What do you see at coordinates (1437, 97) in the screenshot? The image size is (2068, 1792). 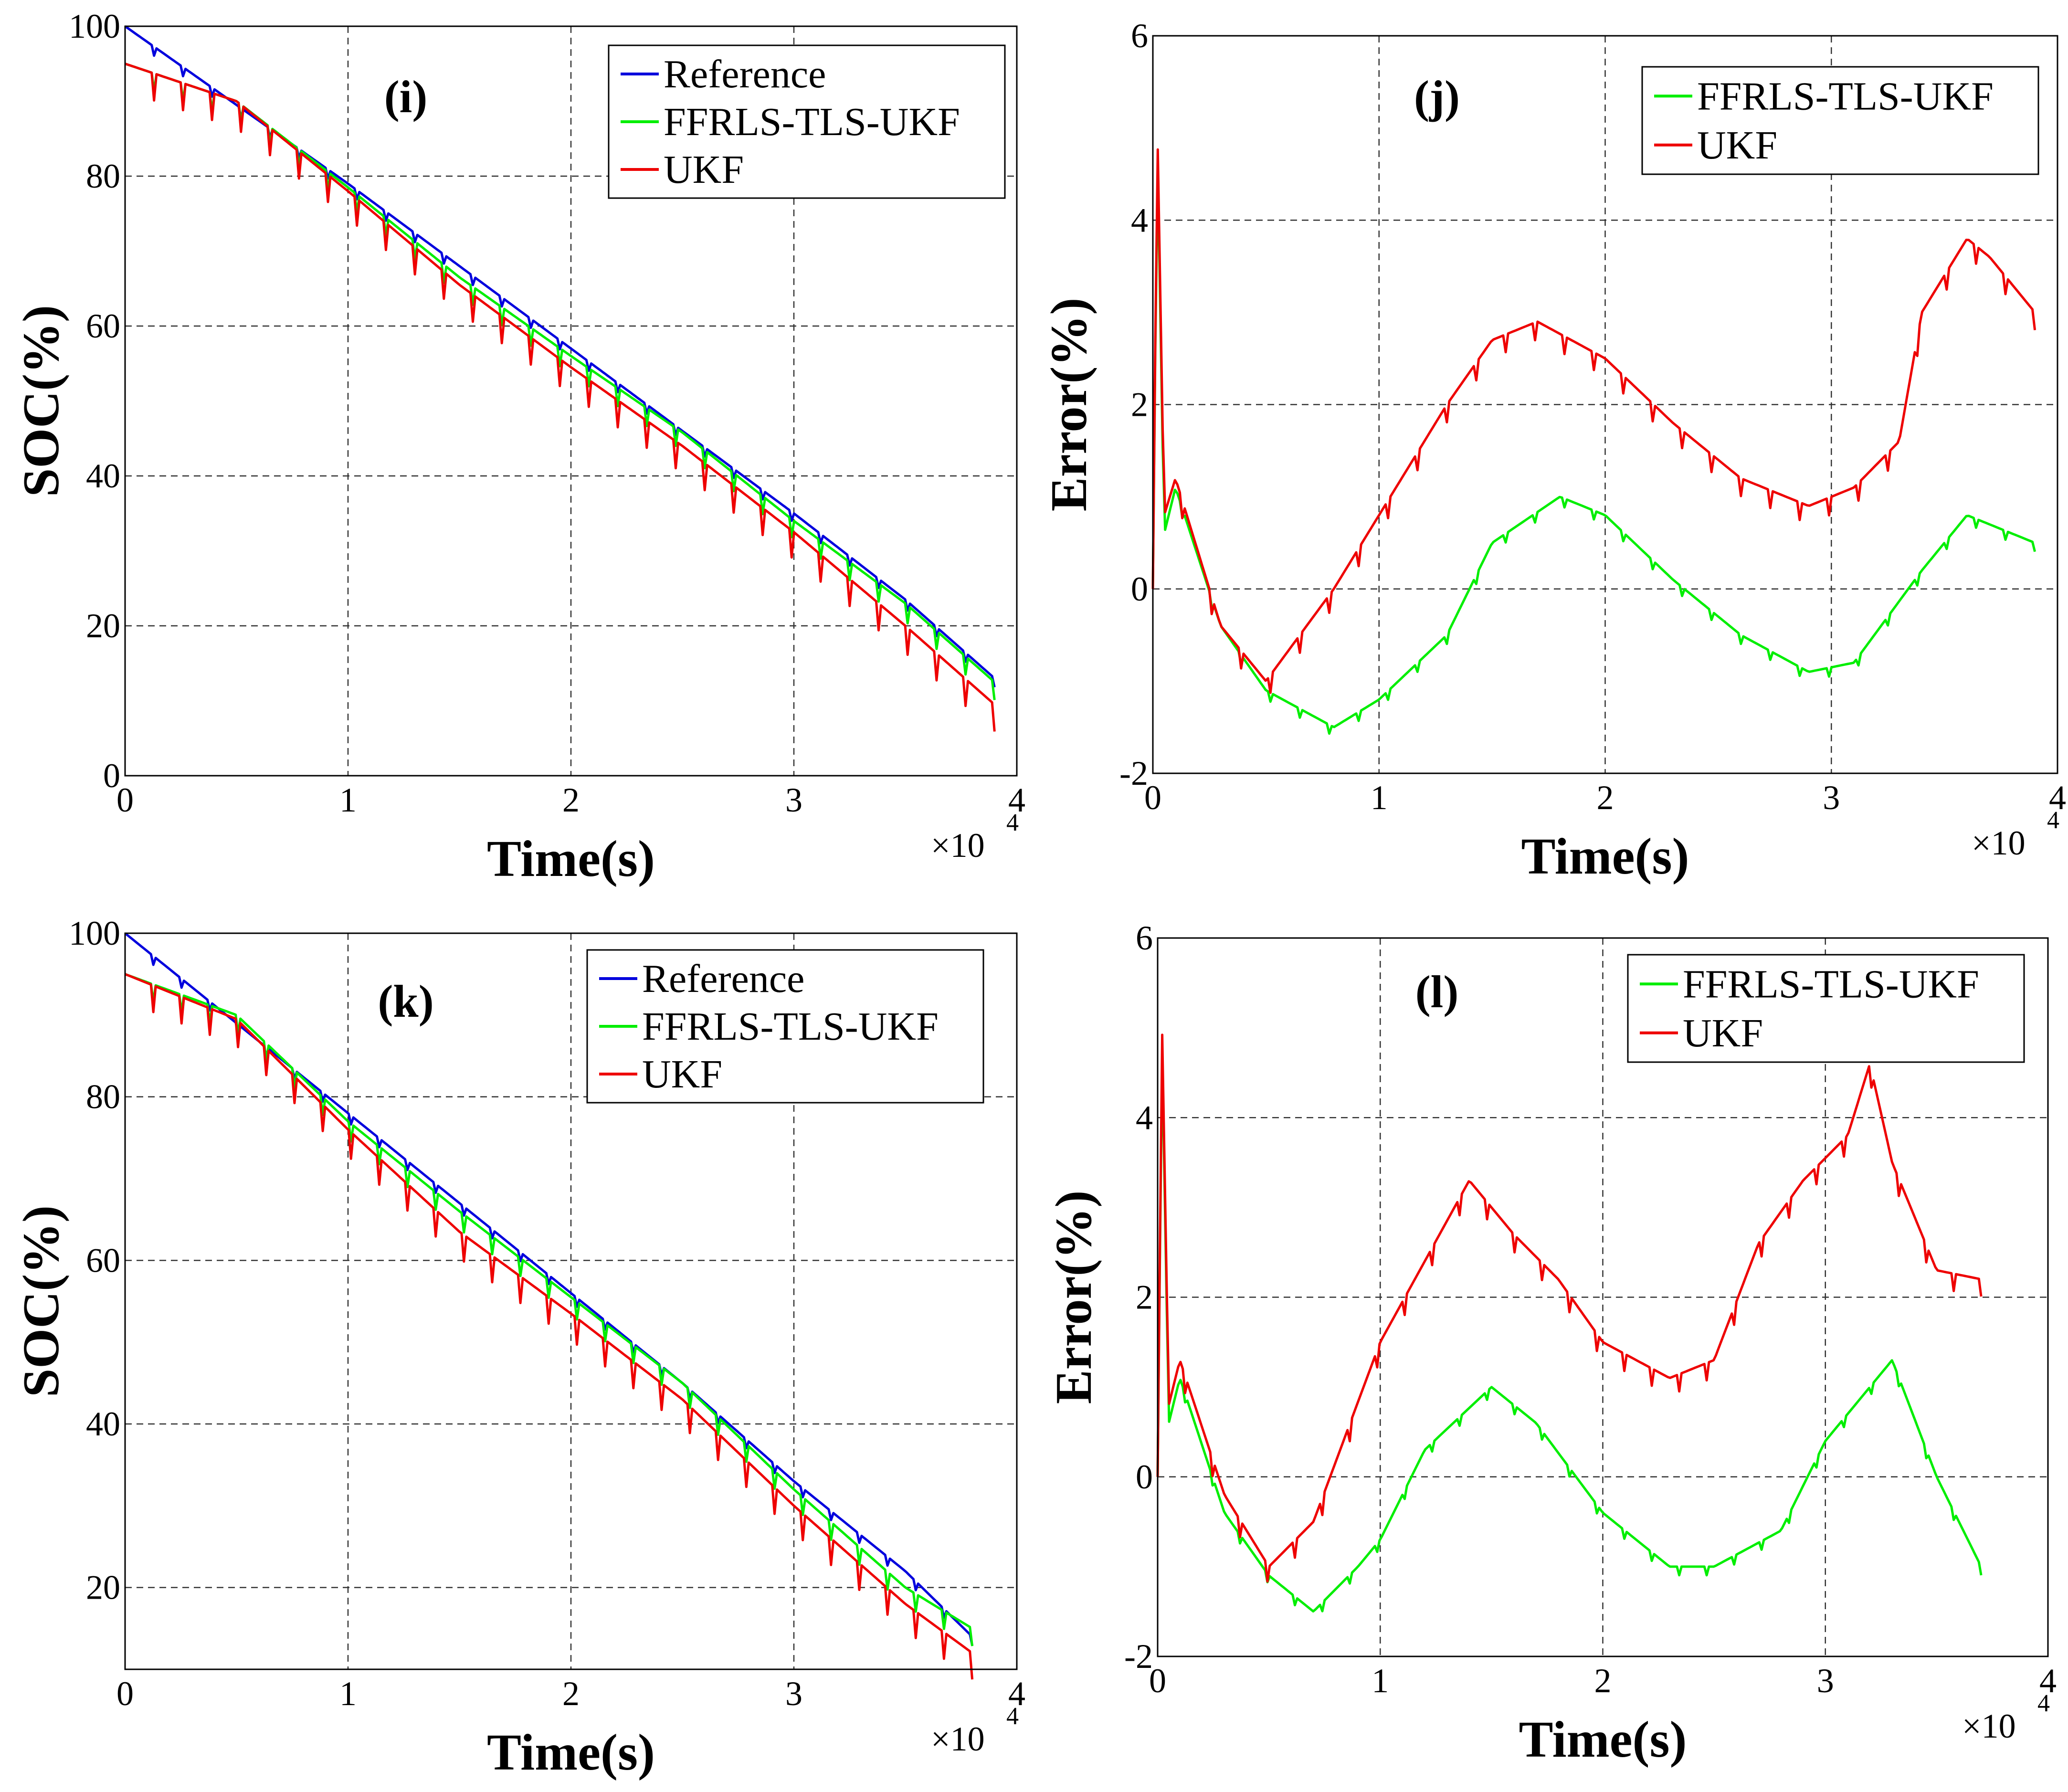 I see `panel-tag: (j)` at bounding box center [1437, 97].